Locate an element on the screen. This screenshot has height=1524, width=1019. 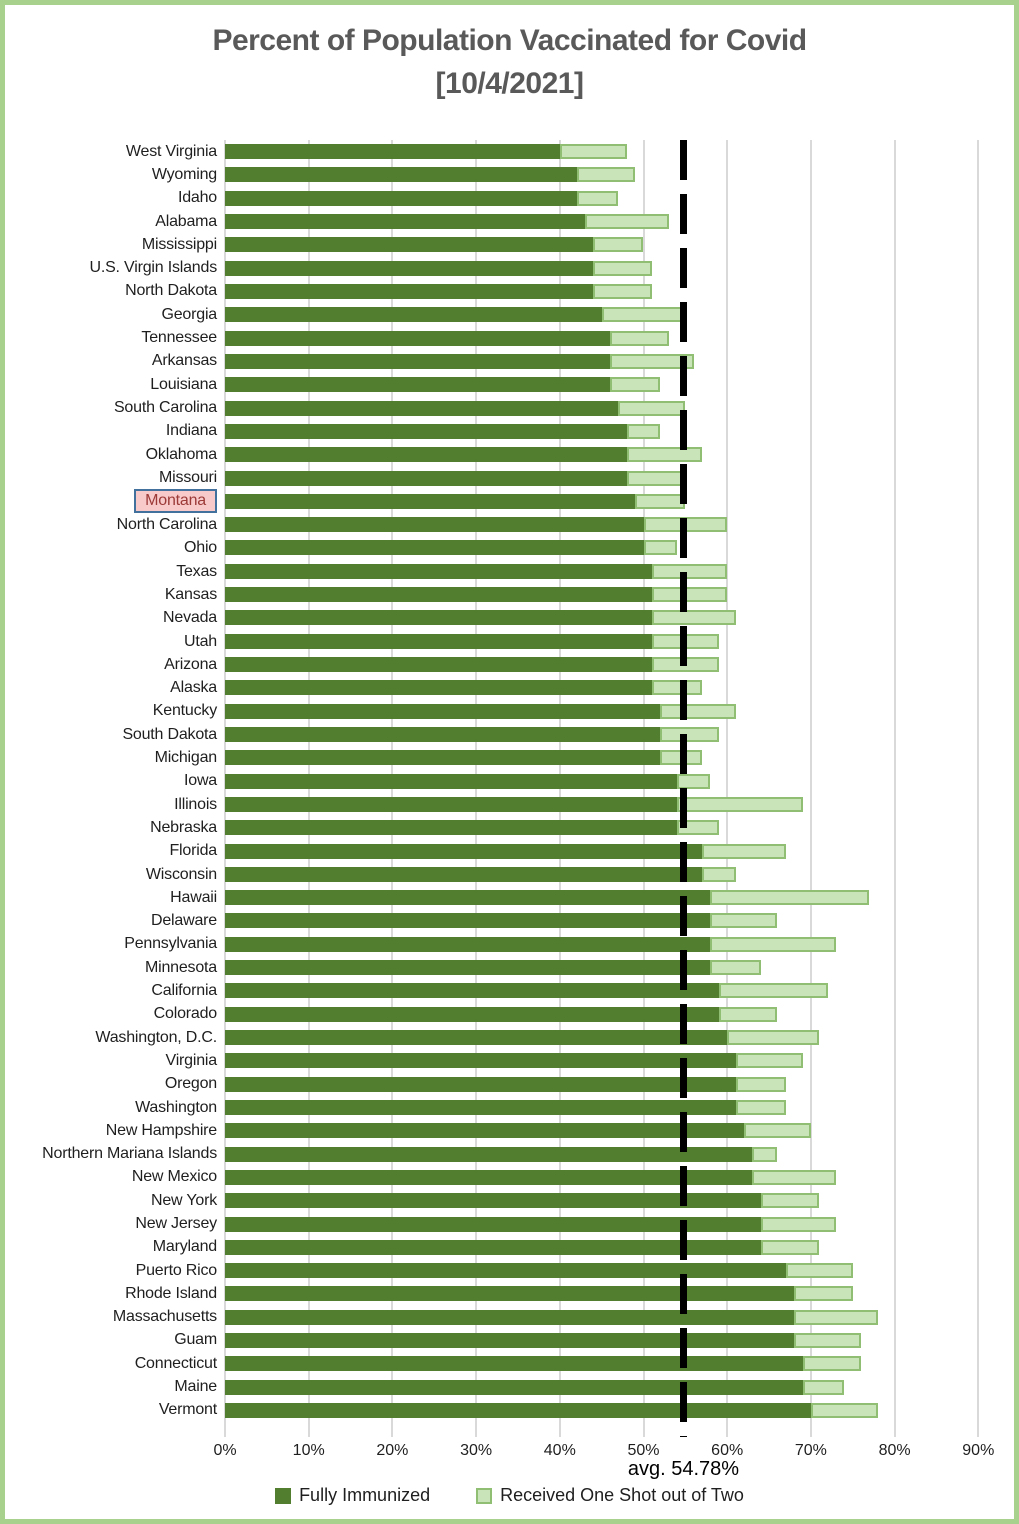
category-label: Maine is located at coordinates (195, 1387).